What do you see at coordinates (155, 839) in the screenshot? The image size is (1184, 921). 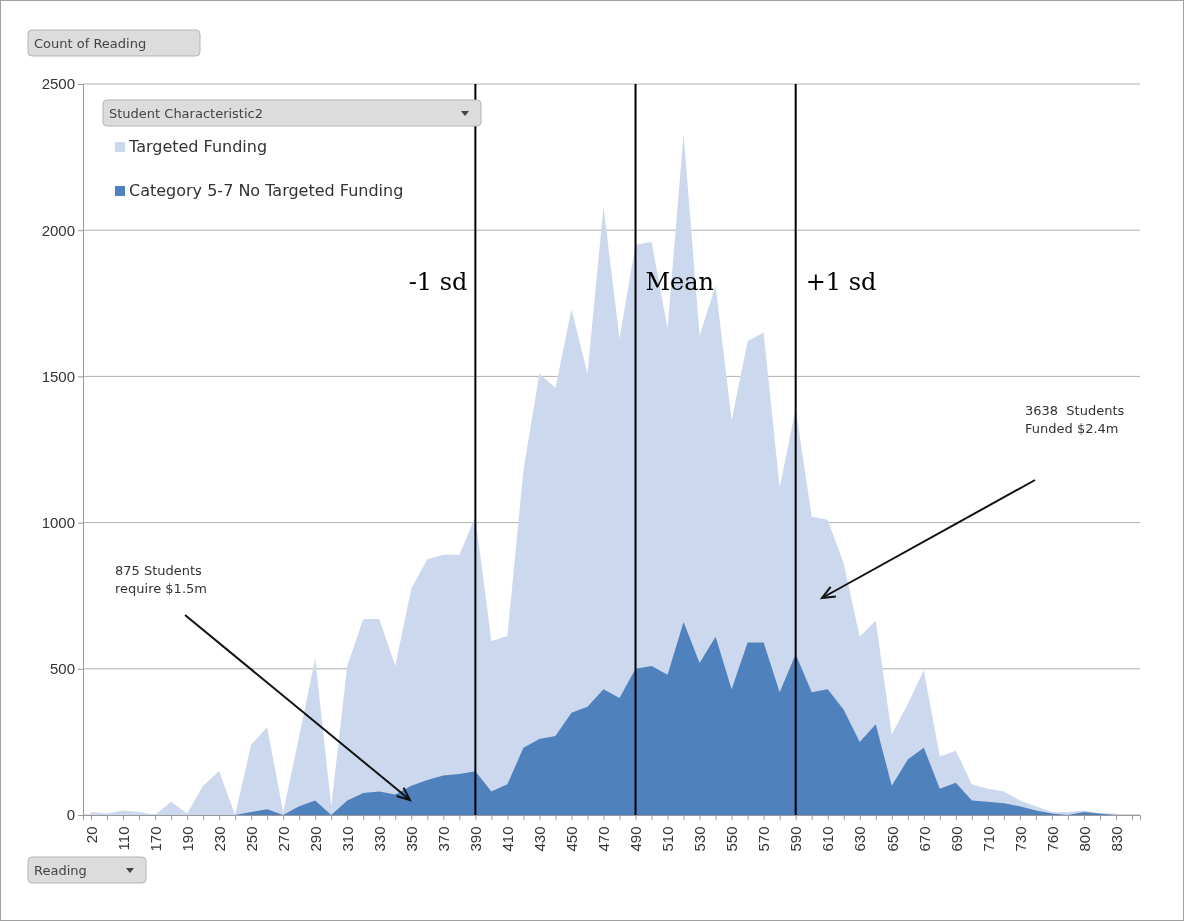 I see `x-tick-label: 170` at bounding box center [155, 839].